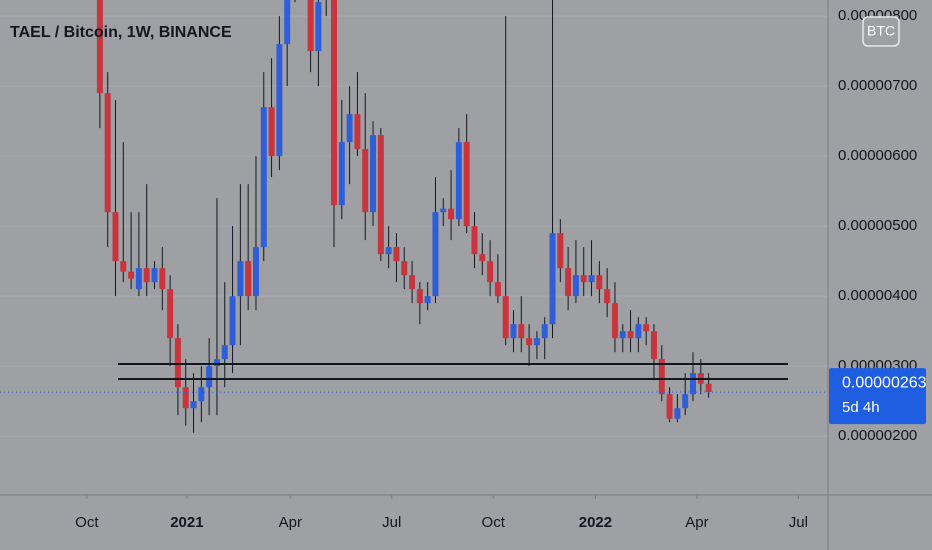 The height and width of the screenshot is (550, 932). I want to click on currency-badge-label: BTC, so click(881, 31).